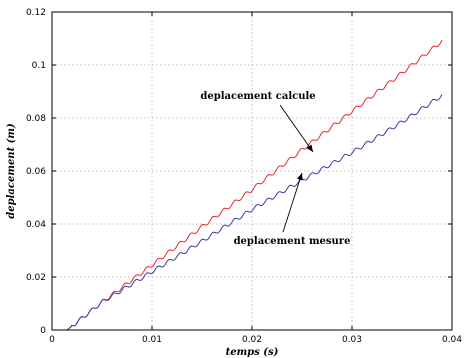  Describe the element at coordinates (352, 340) in the screenshot. I see `x-tick-label: 0.03` at that location.